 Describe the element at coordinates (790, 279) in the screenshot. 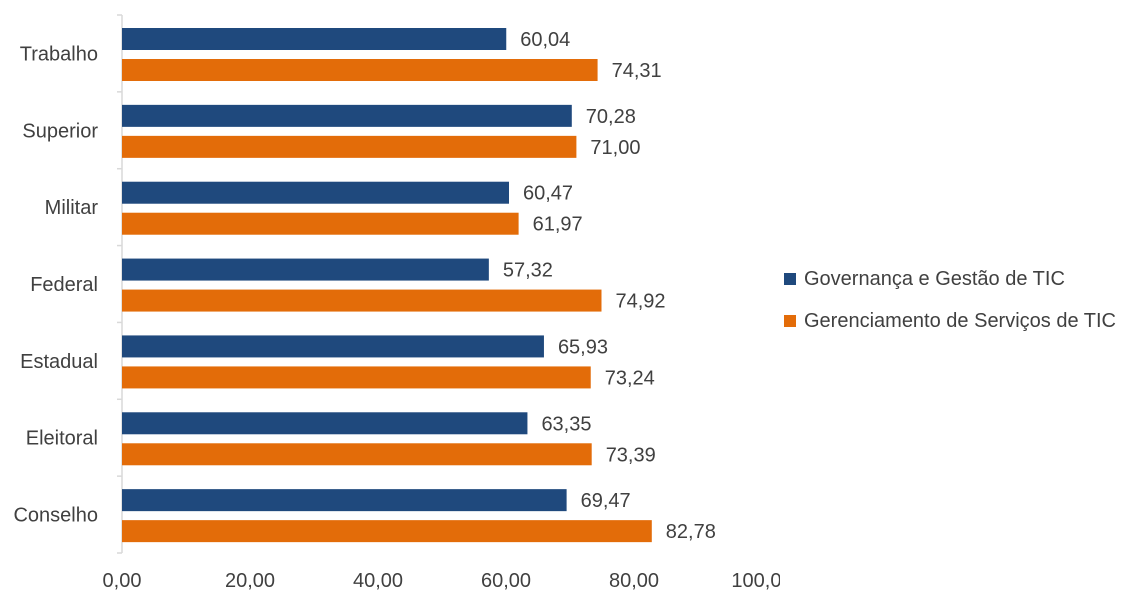

I see `legend-swatch-governanca` at that location.